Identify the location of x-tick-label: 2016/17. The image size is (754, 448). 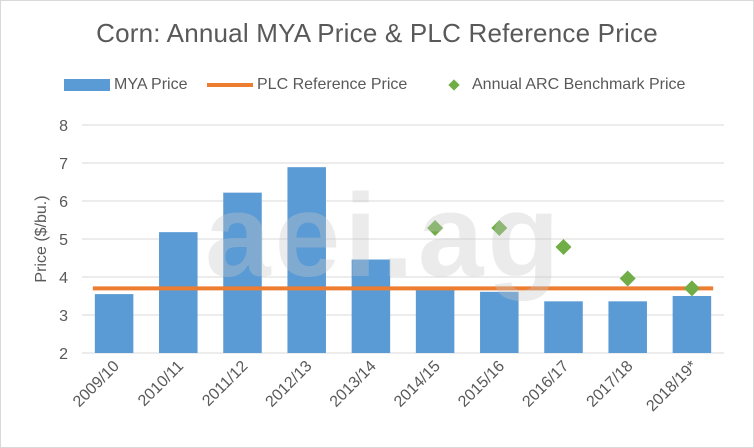
(545, 384).